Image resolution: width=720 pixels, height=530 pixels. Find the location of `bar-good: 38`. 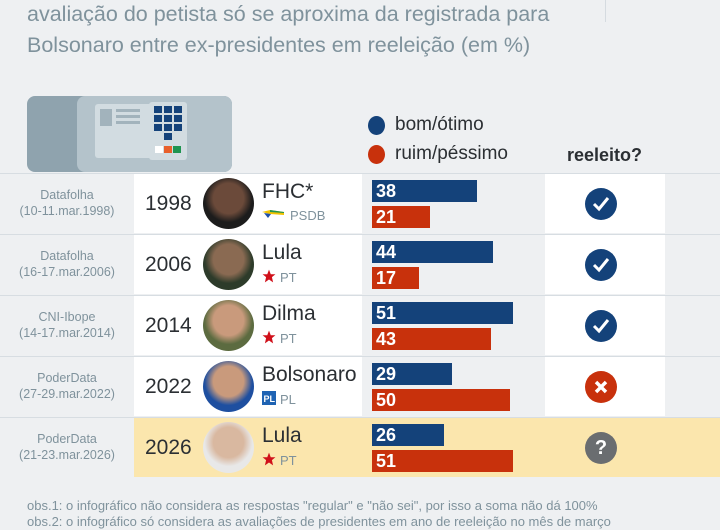

bar-good: 38 is located at coordinates (424, 191).